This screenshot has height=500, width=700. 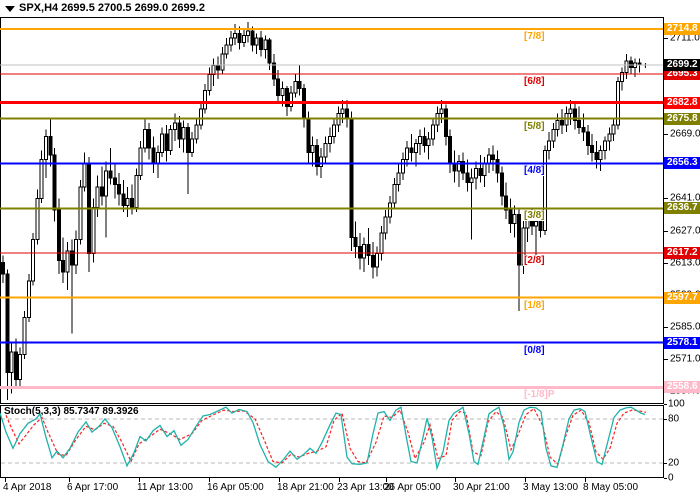 What do you see at coordinates (350, 8) in the screenshot?
I see `chart-title-bar: SPX,H4 2699.5 2700.5 2699.0 2699.2` at bounding box center [350, 8].